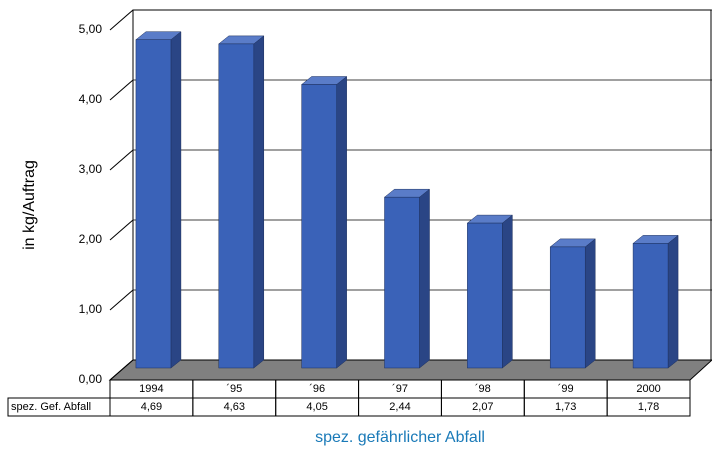  What do you see at coordinates (317, 389) in the screenshot?
I see `x-tick-label: ´96` at bounding box center [317, 389].